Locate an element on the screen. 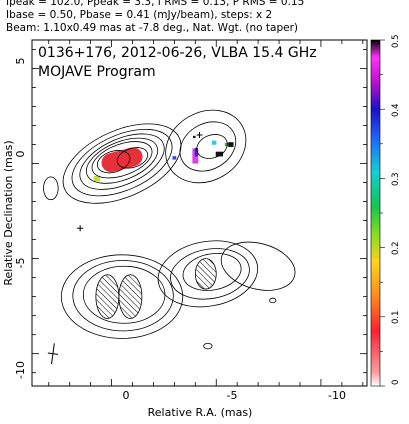 This screenshot has width=409, height=424. colorbar-tick-1: 0.1 is located at coordinates (396, 317).